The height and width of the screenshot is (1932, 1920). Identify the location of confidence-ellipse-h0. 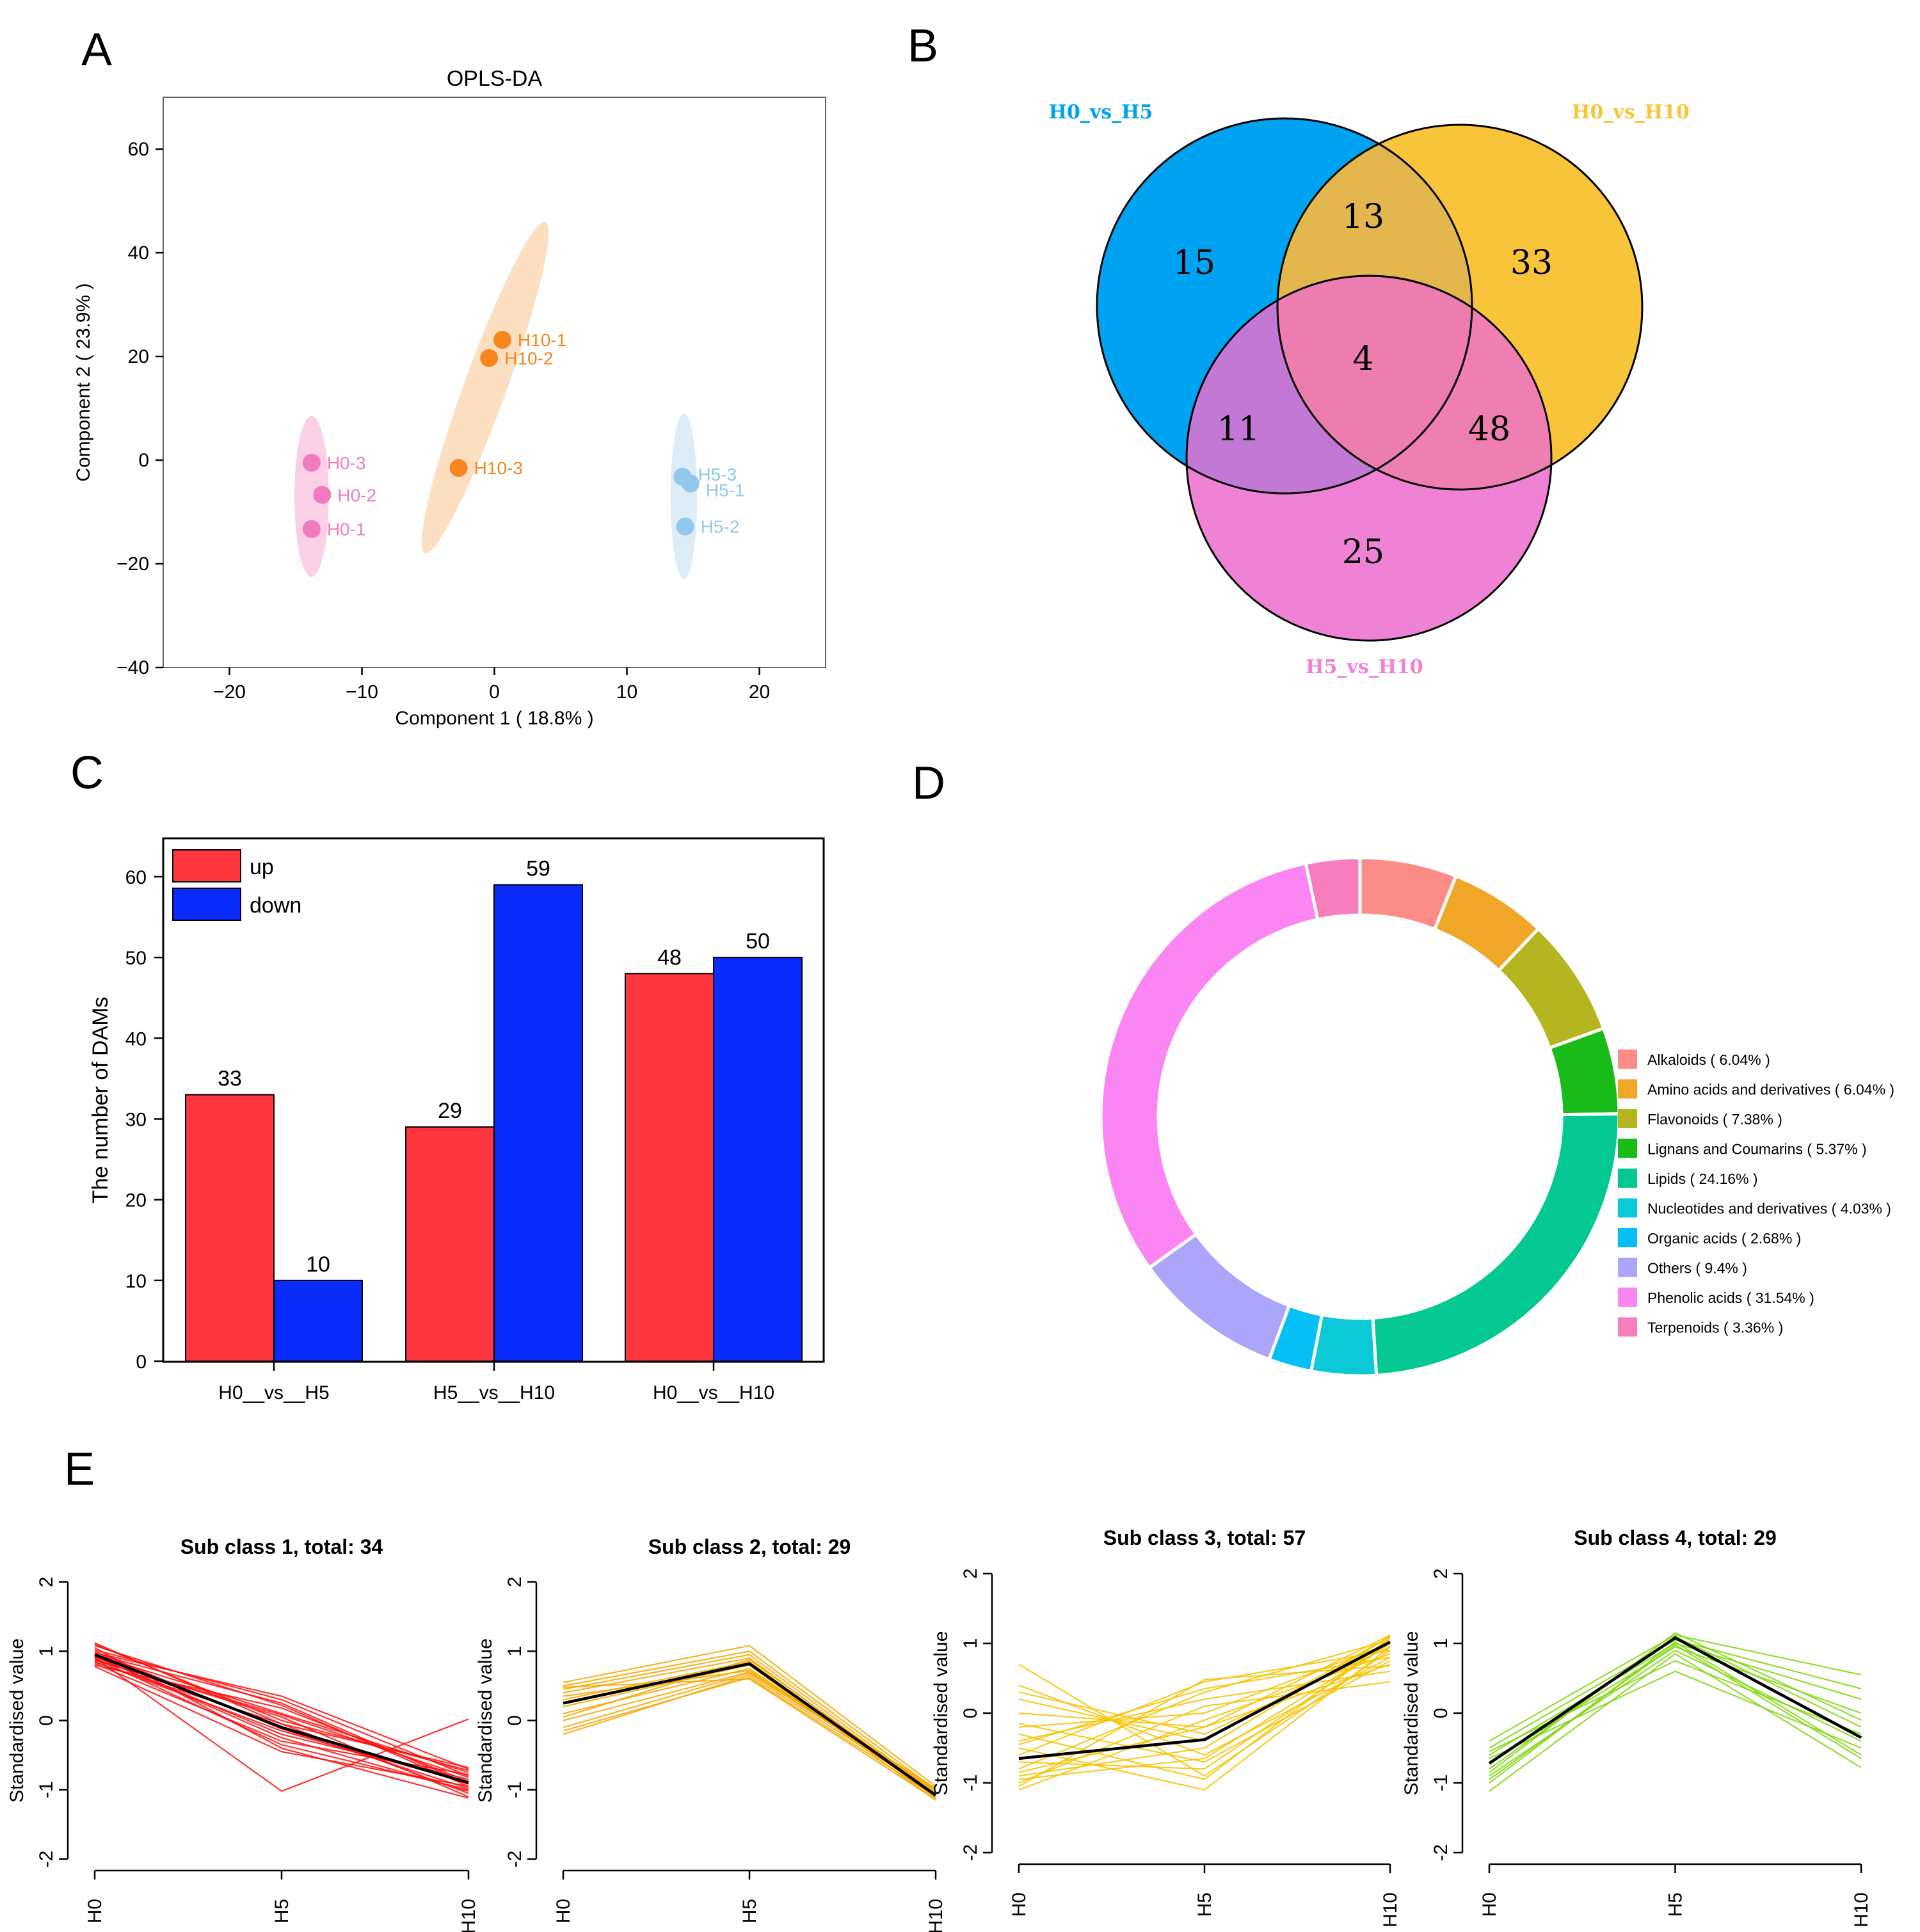
(311, 496).